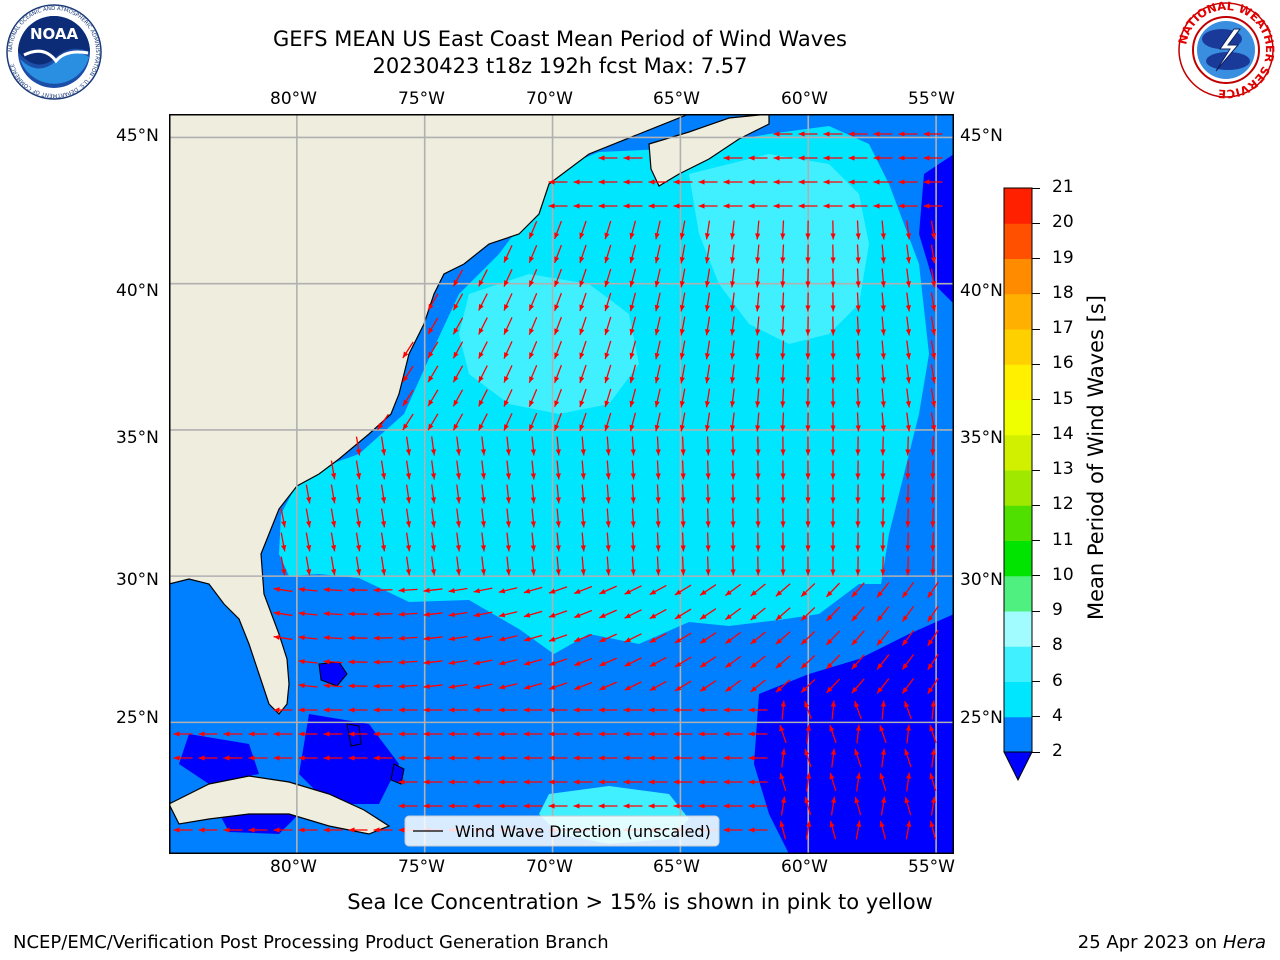 This screenshot has width=1280, height=960. What do you see at coordinates (1063, 504) in the screenshot?
I see `colorbar-tick-label: 12` at bounding box center [1063, 504].